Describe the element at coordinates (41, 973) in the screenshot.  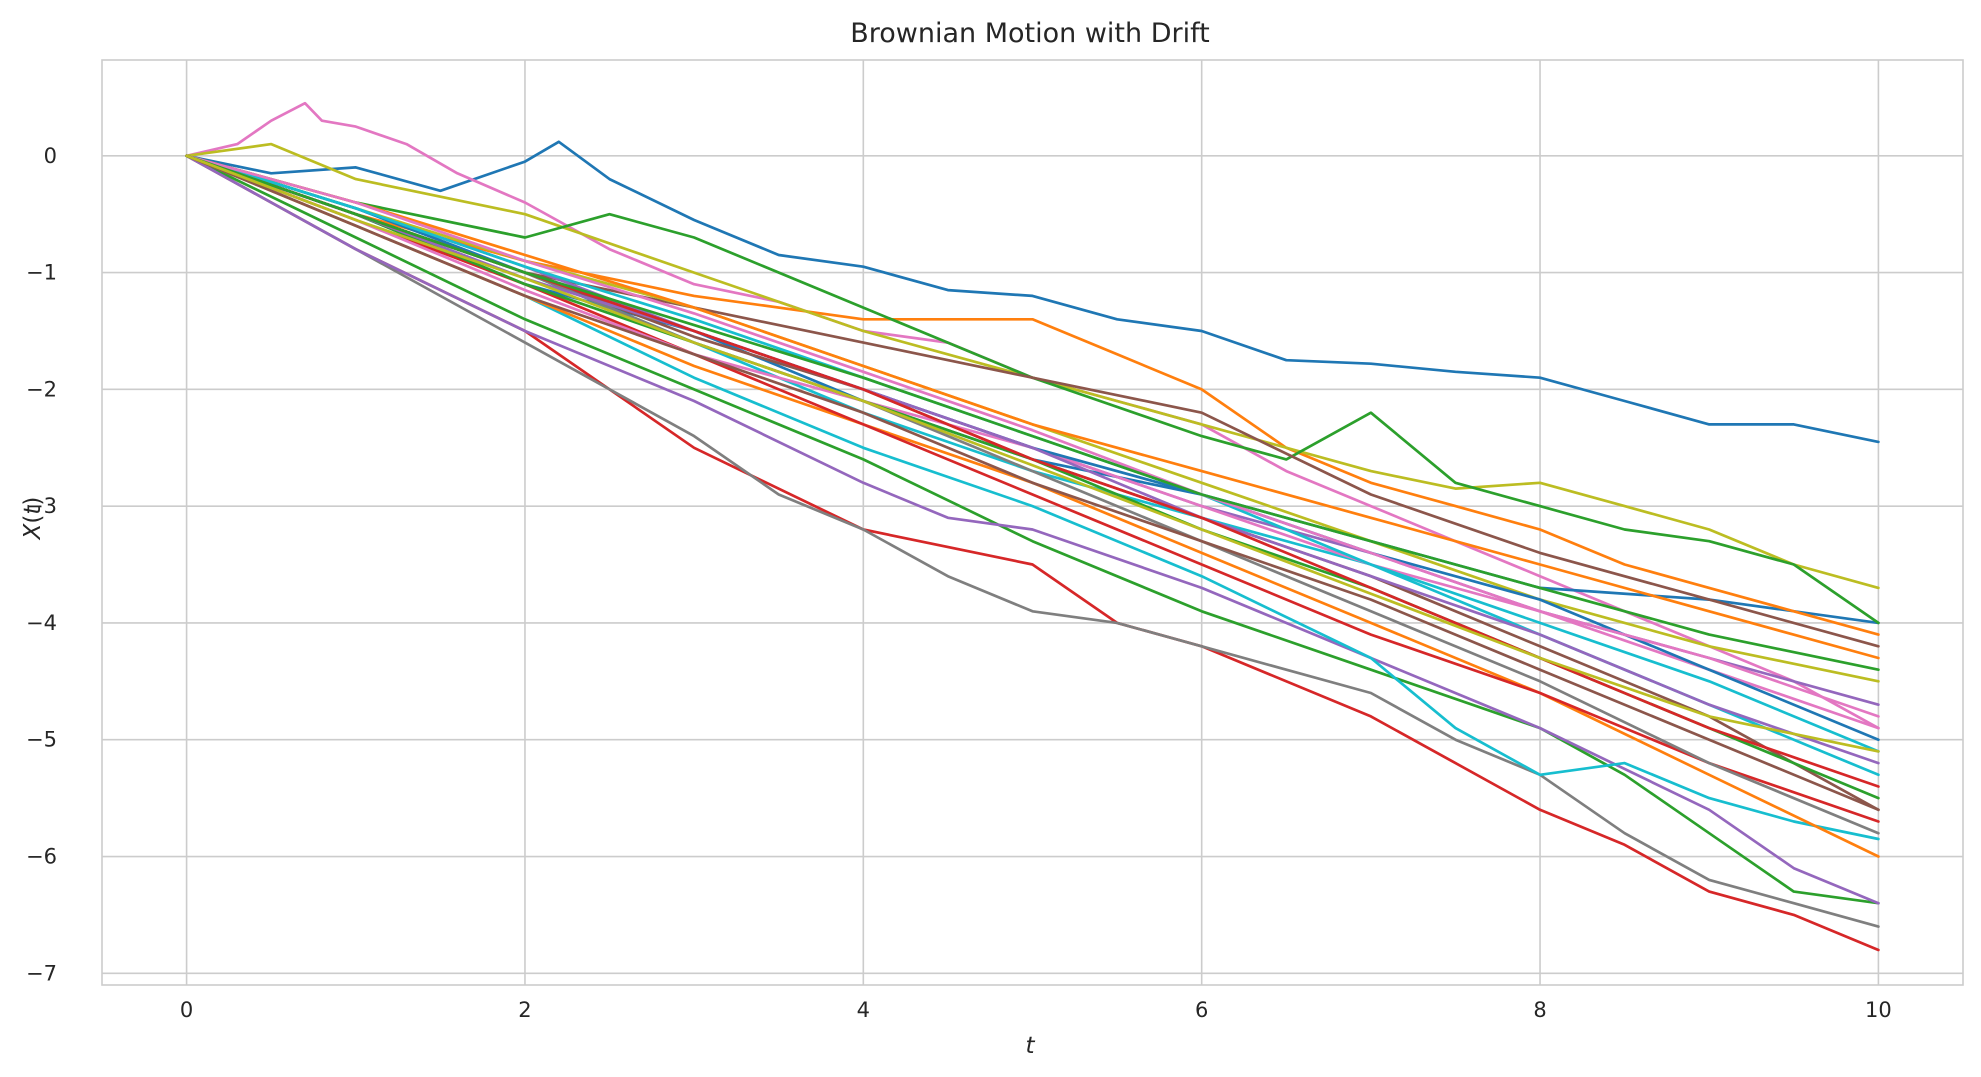
I see `y-tick-label: −7` at that location.